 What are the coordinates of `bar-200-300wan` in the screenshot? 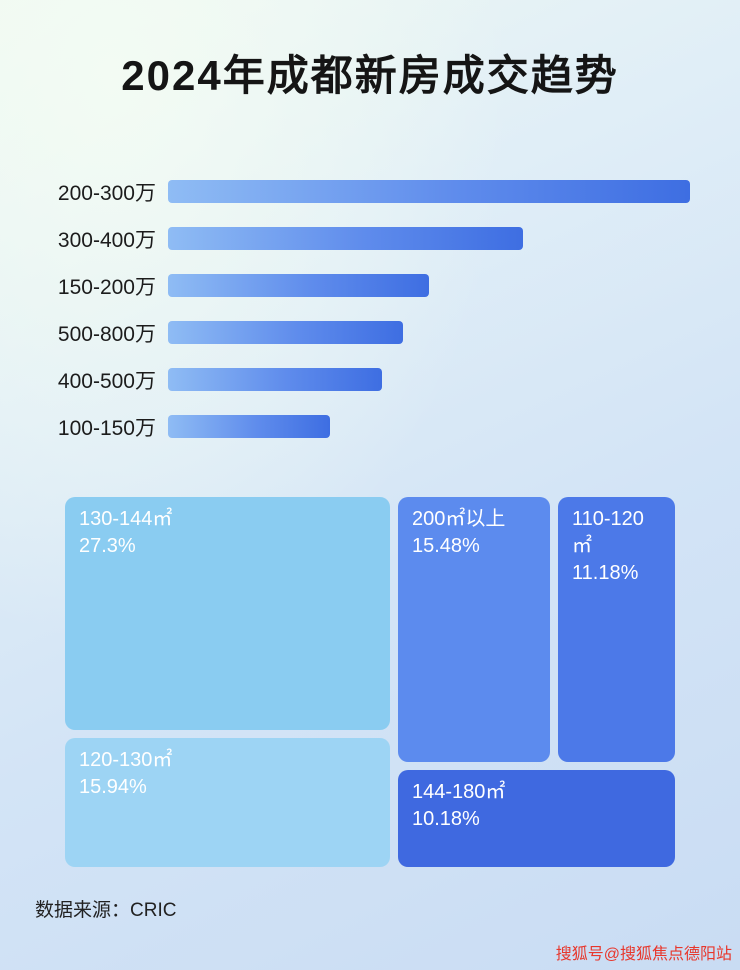 It's located at (429, 191).